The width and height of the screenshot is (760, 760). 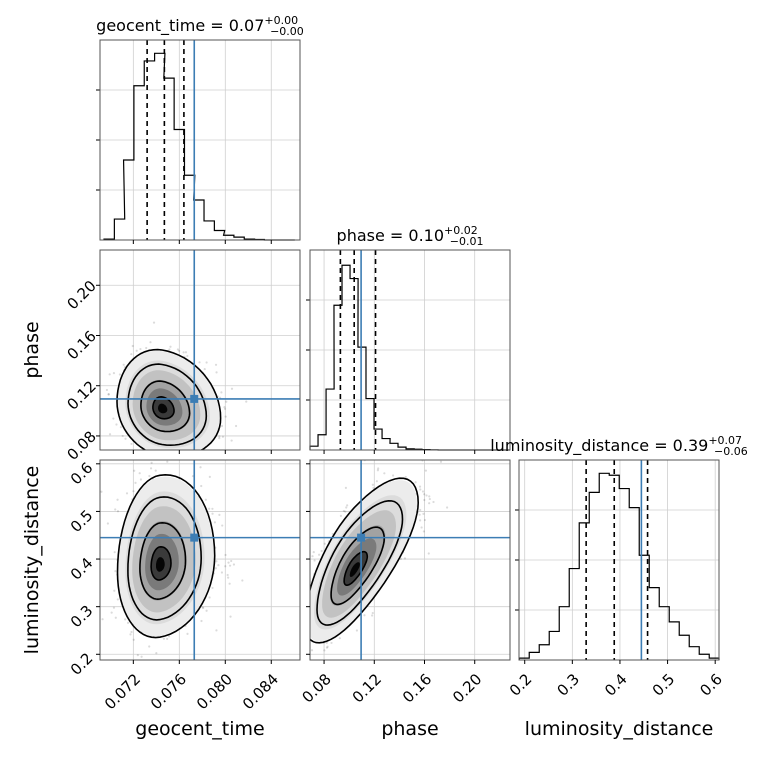 I want to click on title-lower-error: −0.06, so click(x=731, y=451).